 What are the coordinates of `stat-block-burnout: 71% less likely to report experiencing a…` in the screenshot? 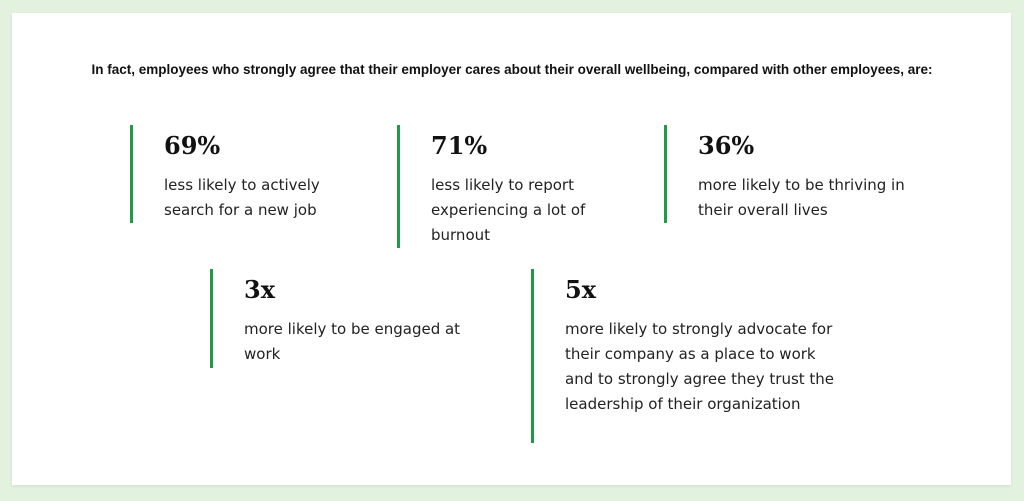 It's located at (491, 186).